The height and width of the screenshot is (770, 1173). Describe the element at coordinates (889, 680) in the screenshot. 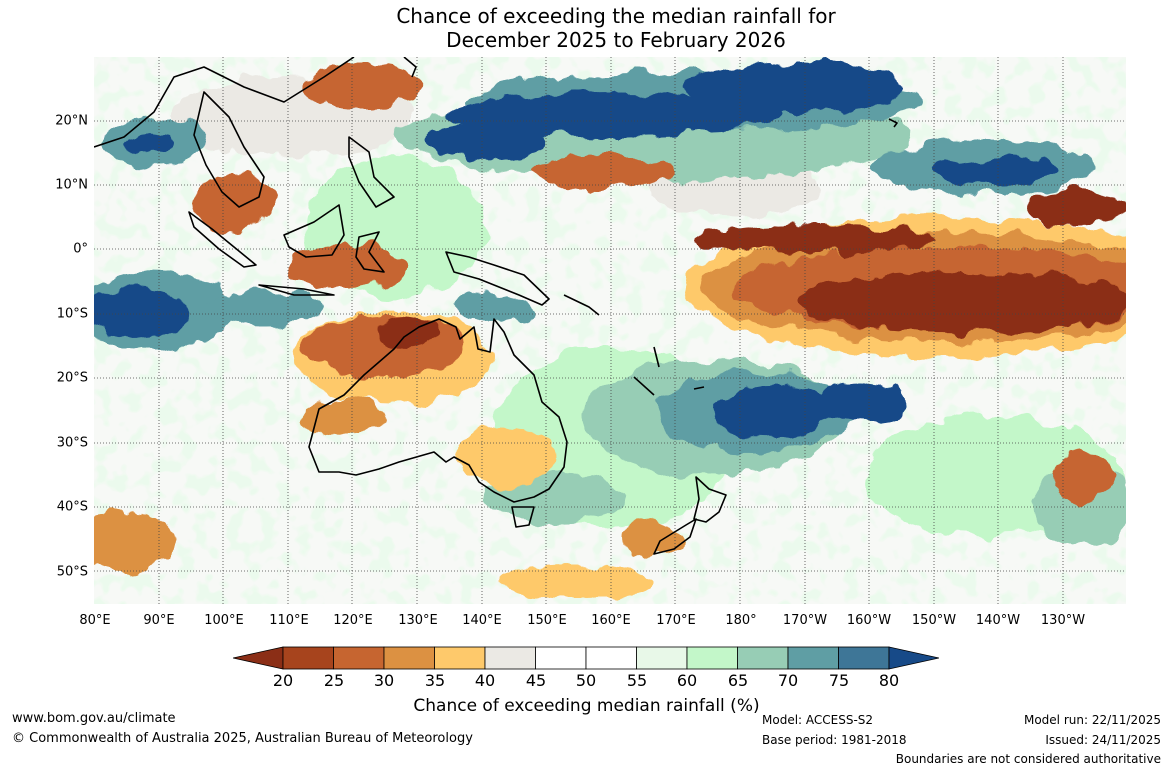

I see `colorbar-tick-80: 80` at that location.